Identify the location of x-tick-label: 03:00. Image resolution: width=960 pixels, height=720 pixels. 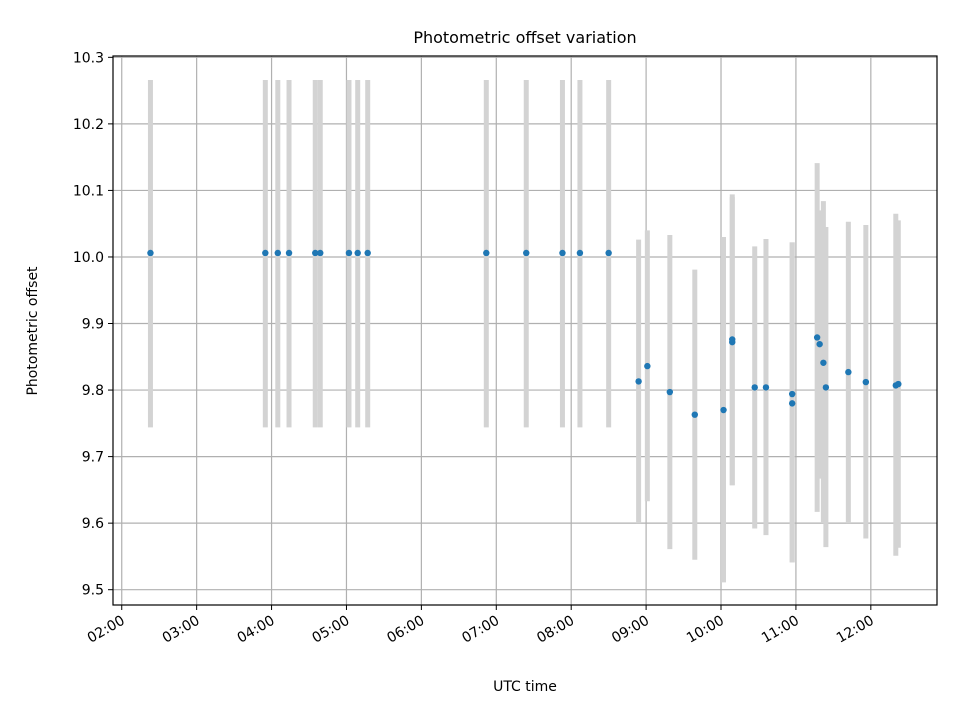
(181, 630).